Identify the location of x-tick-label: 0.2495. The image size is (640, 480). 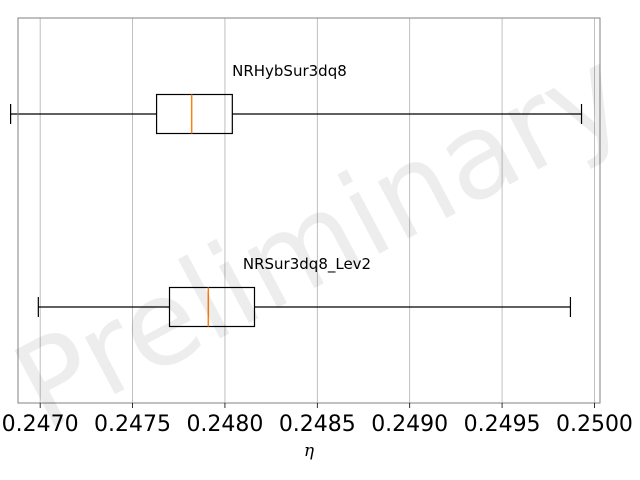
(502, 424).